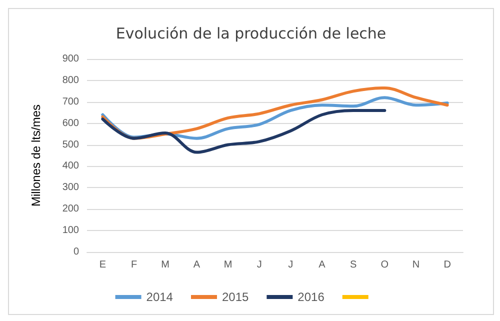 The height and width of the screenshot is (321, 500). What do you see at coordinates (160, 297) in the screenshot?
I see `legend-label: 2014` at bounding box center [160, 297].